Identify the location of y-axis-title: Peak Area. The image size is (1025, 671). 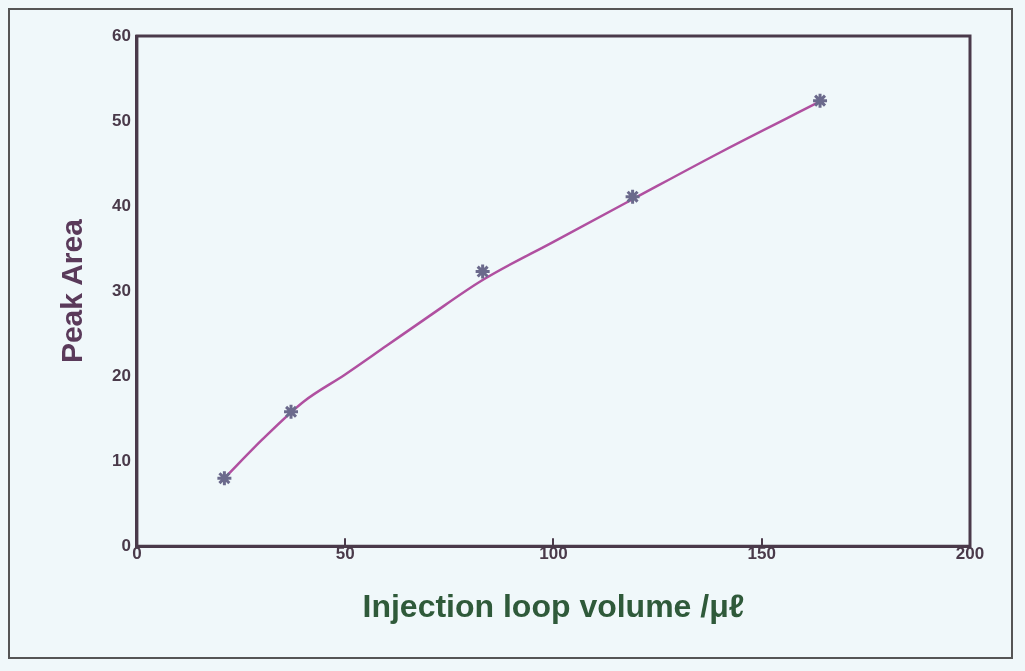
(72, 291).